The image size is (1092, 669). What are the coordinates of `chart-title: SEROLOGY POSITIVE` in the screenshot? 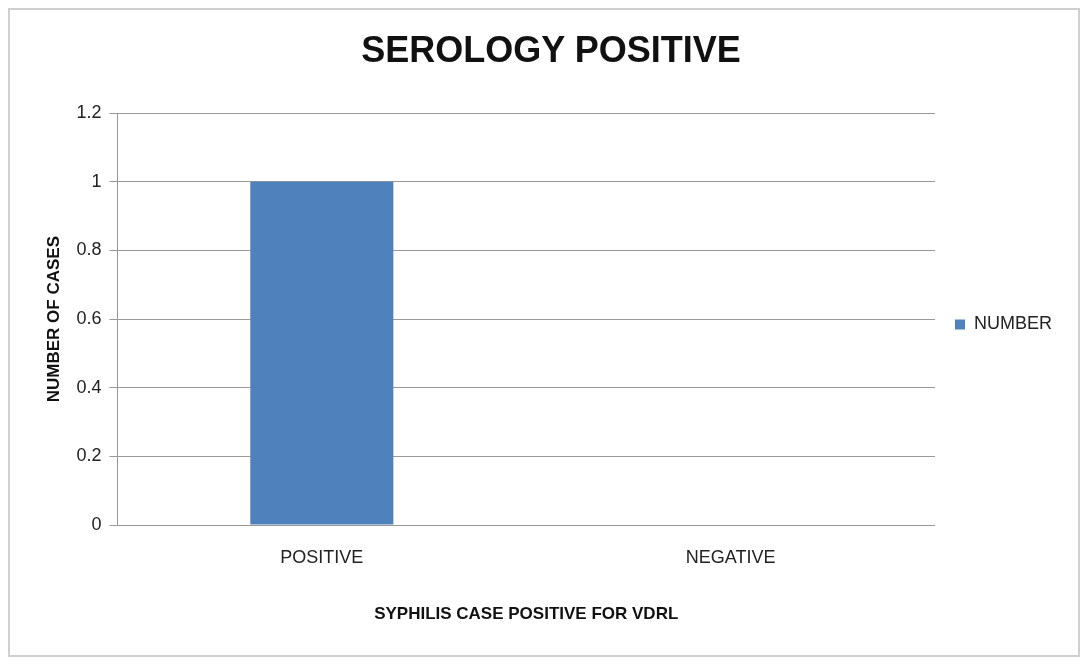 It's located at (551, 49).